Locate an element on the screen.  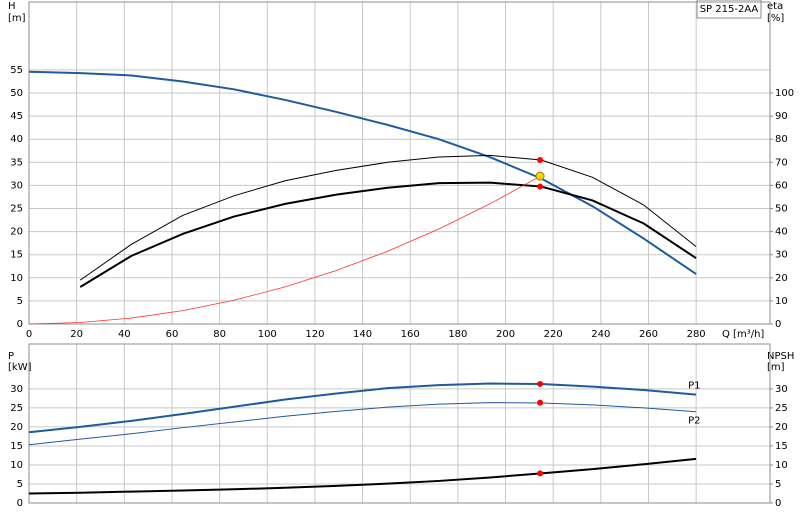
y-axis-unit: [kW] is located at coordinates (20, 367).